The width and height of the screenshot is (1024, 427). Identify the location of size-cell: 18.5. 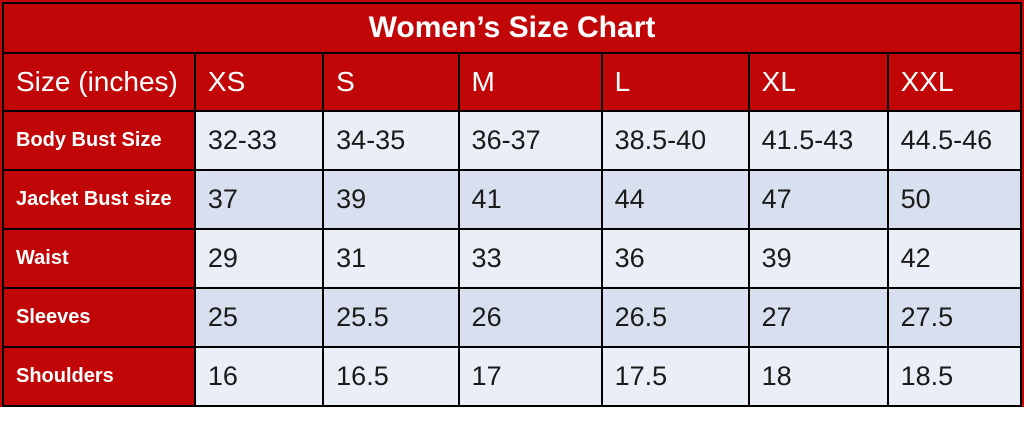
(954, 376).